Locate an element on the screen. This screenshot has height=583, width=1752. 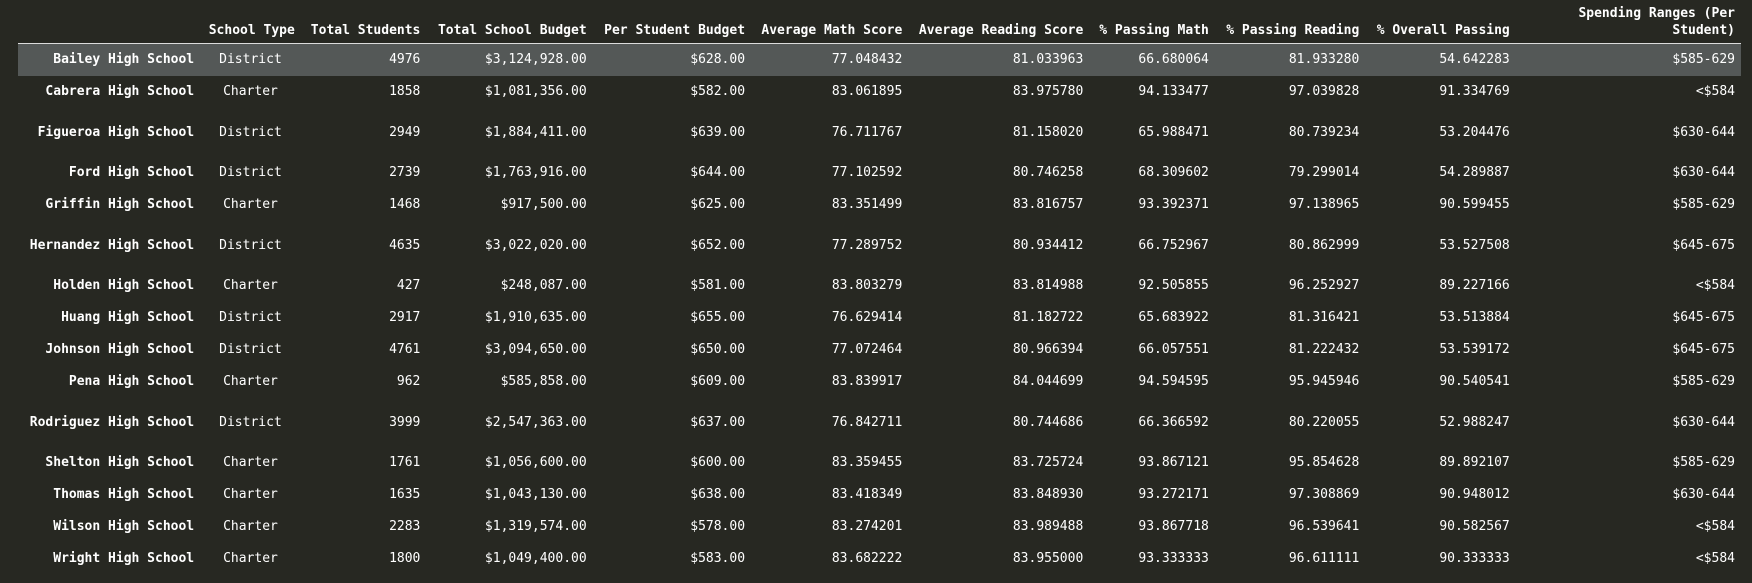
total-budget-cell: $3,022,020.00 is located at coordinates (535, 245).